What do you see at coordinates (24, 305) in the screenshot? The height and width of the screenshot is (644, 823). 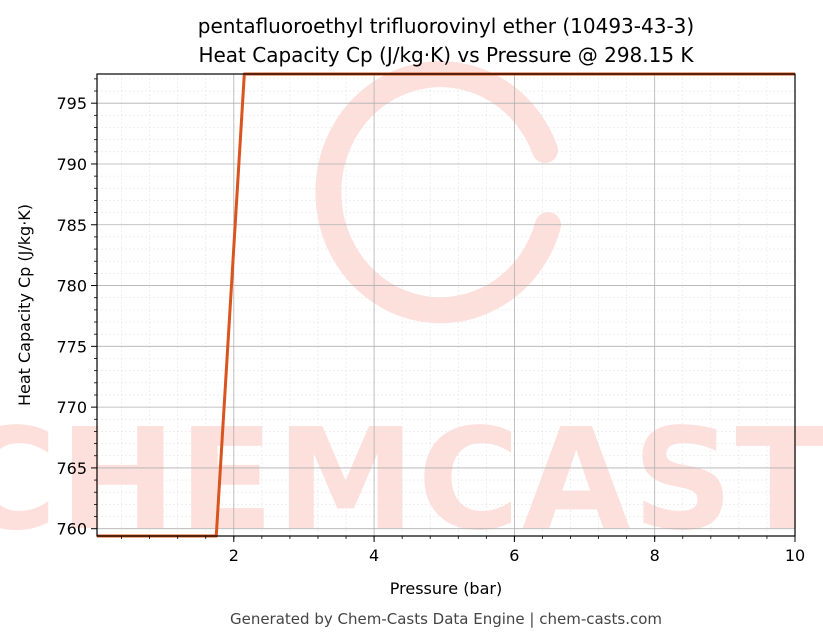 I see `y-axis-title: Heat Capacity Cp (J/kg·K)` at bounding box center [24, 305].